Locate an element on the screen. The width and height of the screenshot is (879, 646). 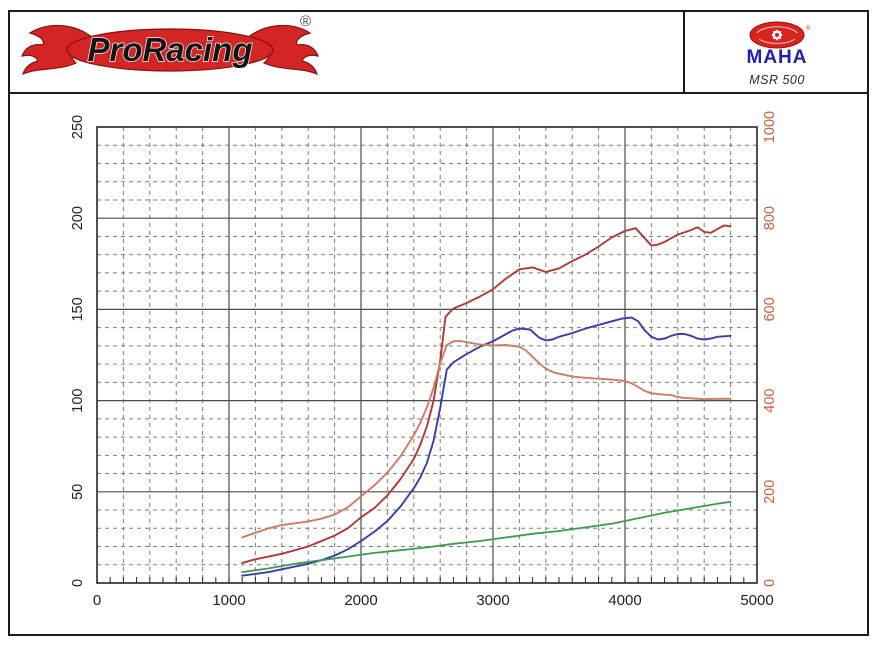
maha-registered-trademark: ® is located at coordinates (808, 28).